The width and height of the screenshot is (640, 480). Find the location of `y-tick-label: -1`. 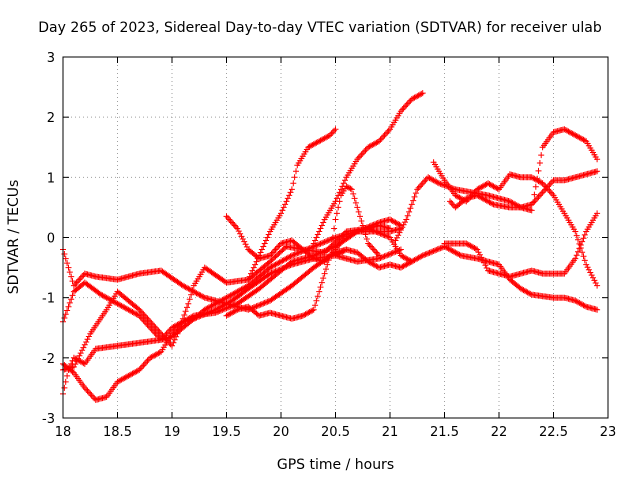

y-tick-label: -1 is located at coordinates (48, 299).